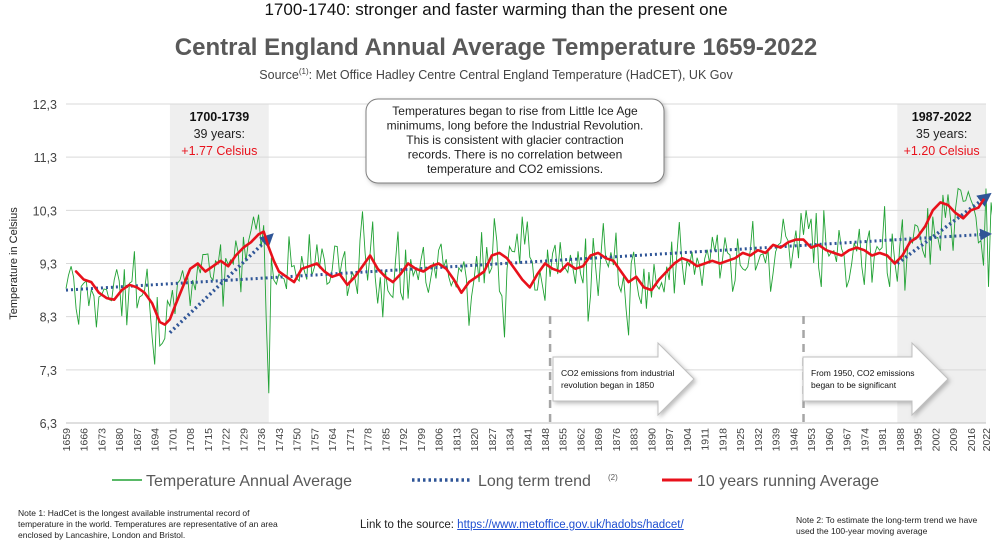 This screenshot has width=992, height=541. What do you see at coordinates (249, 481) in the screenshot?
I see `legend-label-annual: Temperature Annual Average` at bounding box center [249, 481].